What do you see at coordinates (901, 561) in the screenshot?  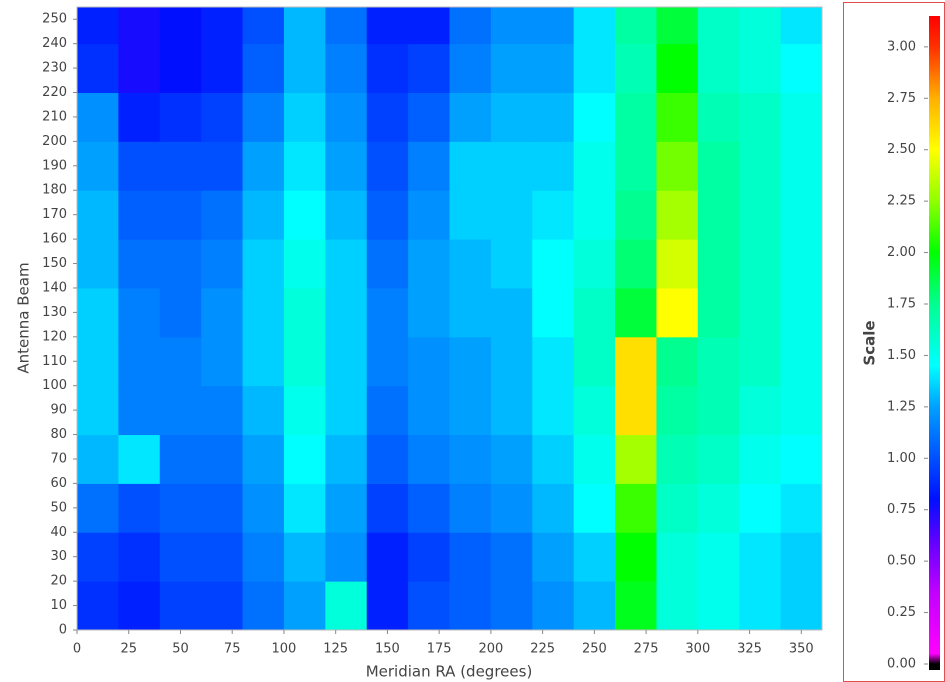 I see `colorbar-tick-label: 0.50` at bounding box center [901, 561].